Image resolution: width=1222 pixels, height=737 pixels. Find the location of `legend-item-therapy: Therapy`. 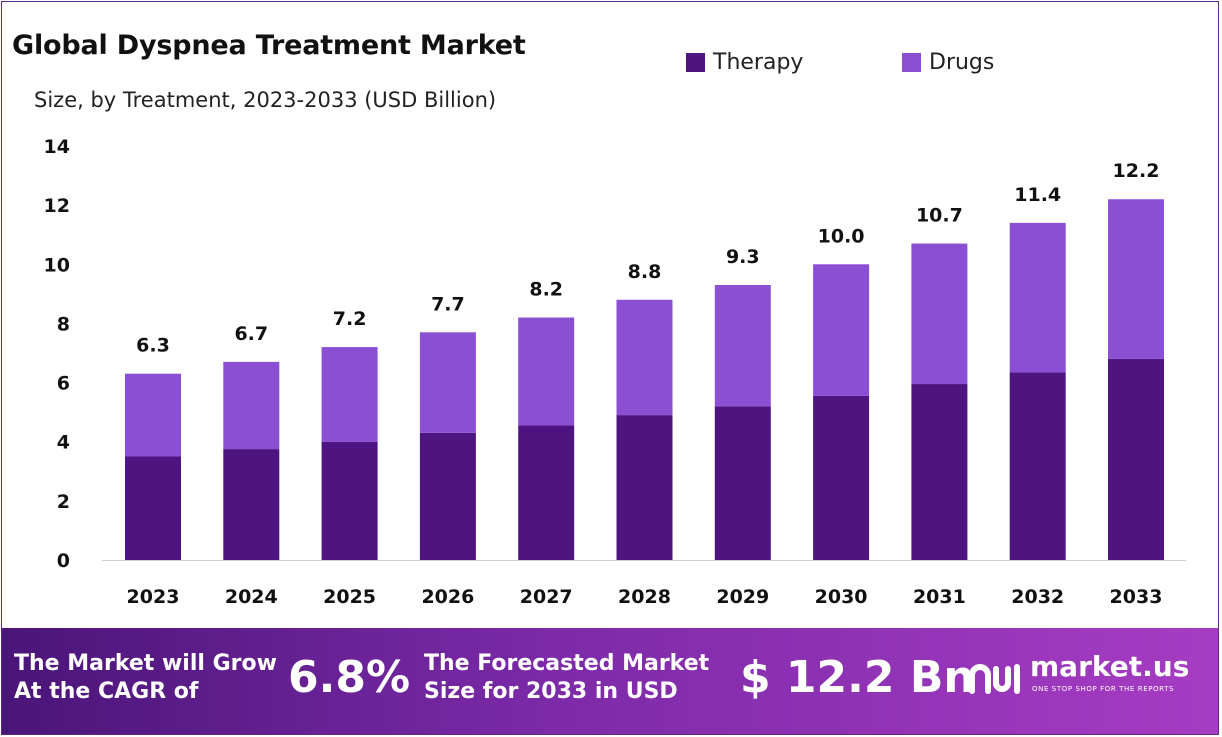

legend-item-therapy: Therapy is located at coordinates (744, 62).